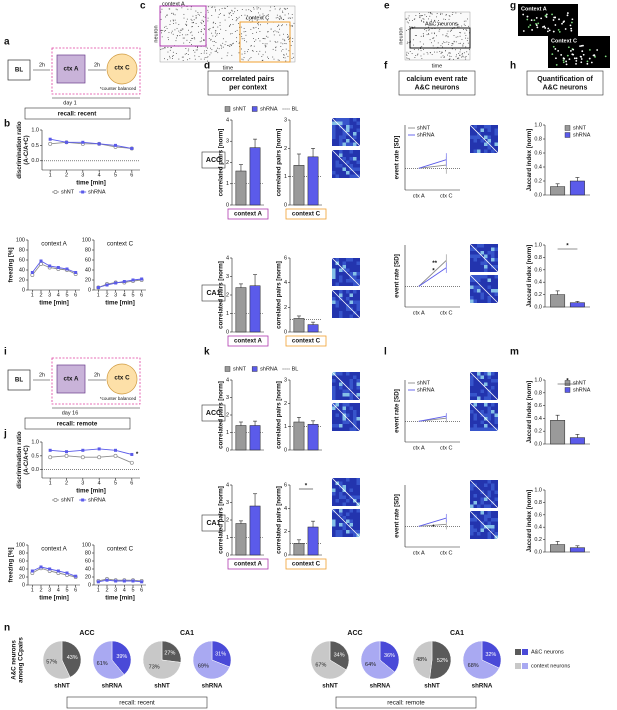  What do you see at coordinates (122, 69) in the screenshot?
I see `context-c-circle` at bounding box center [122, 69].